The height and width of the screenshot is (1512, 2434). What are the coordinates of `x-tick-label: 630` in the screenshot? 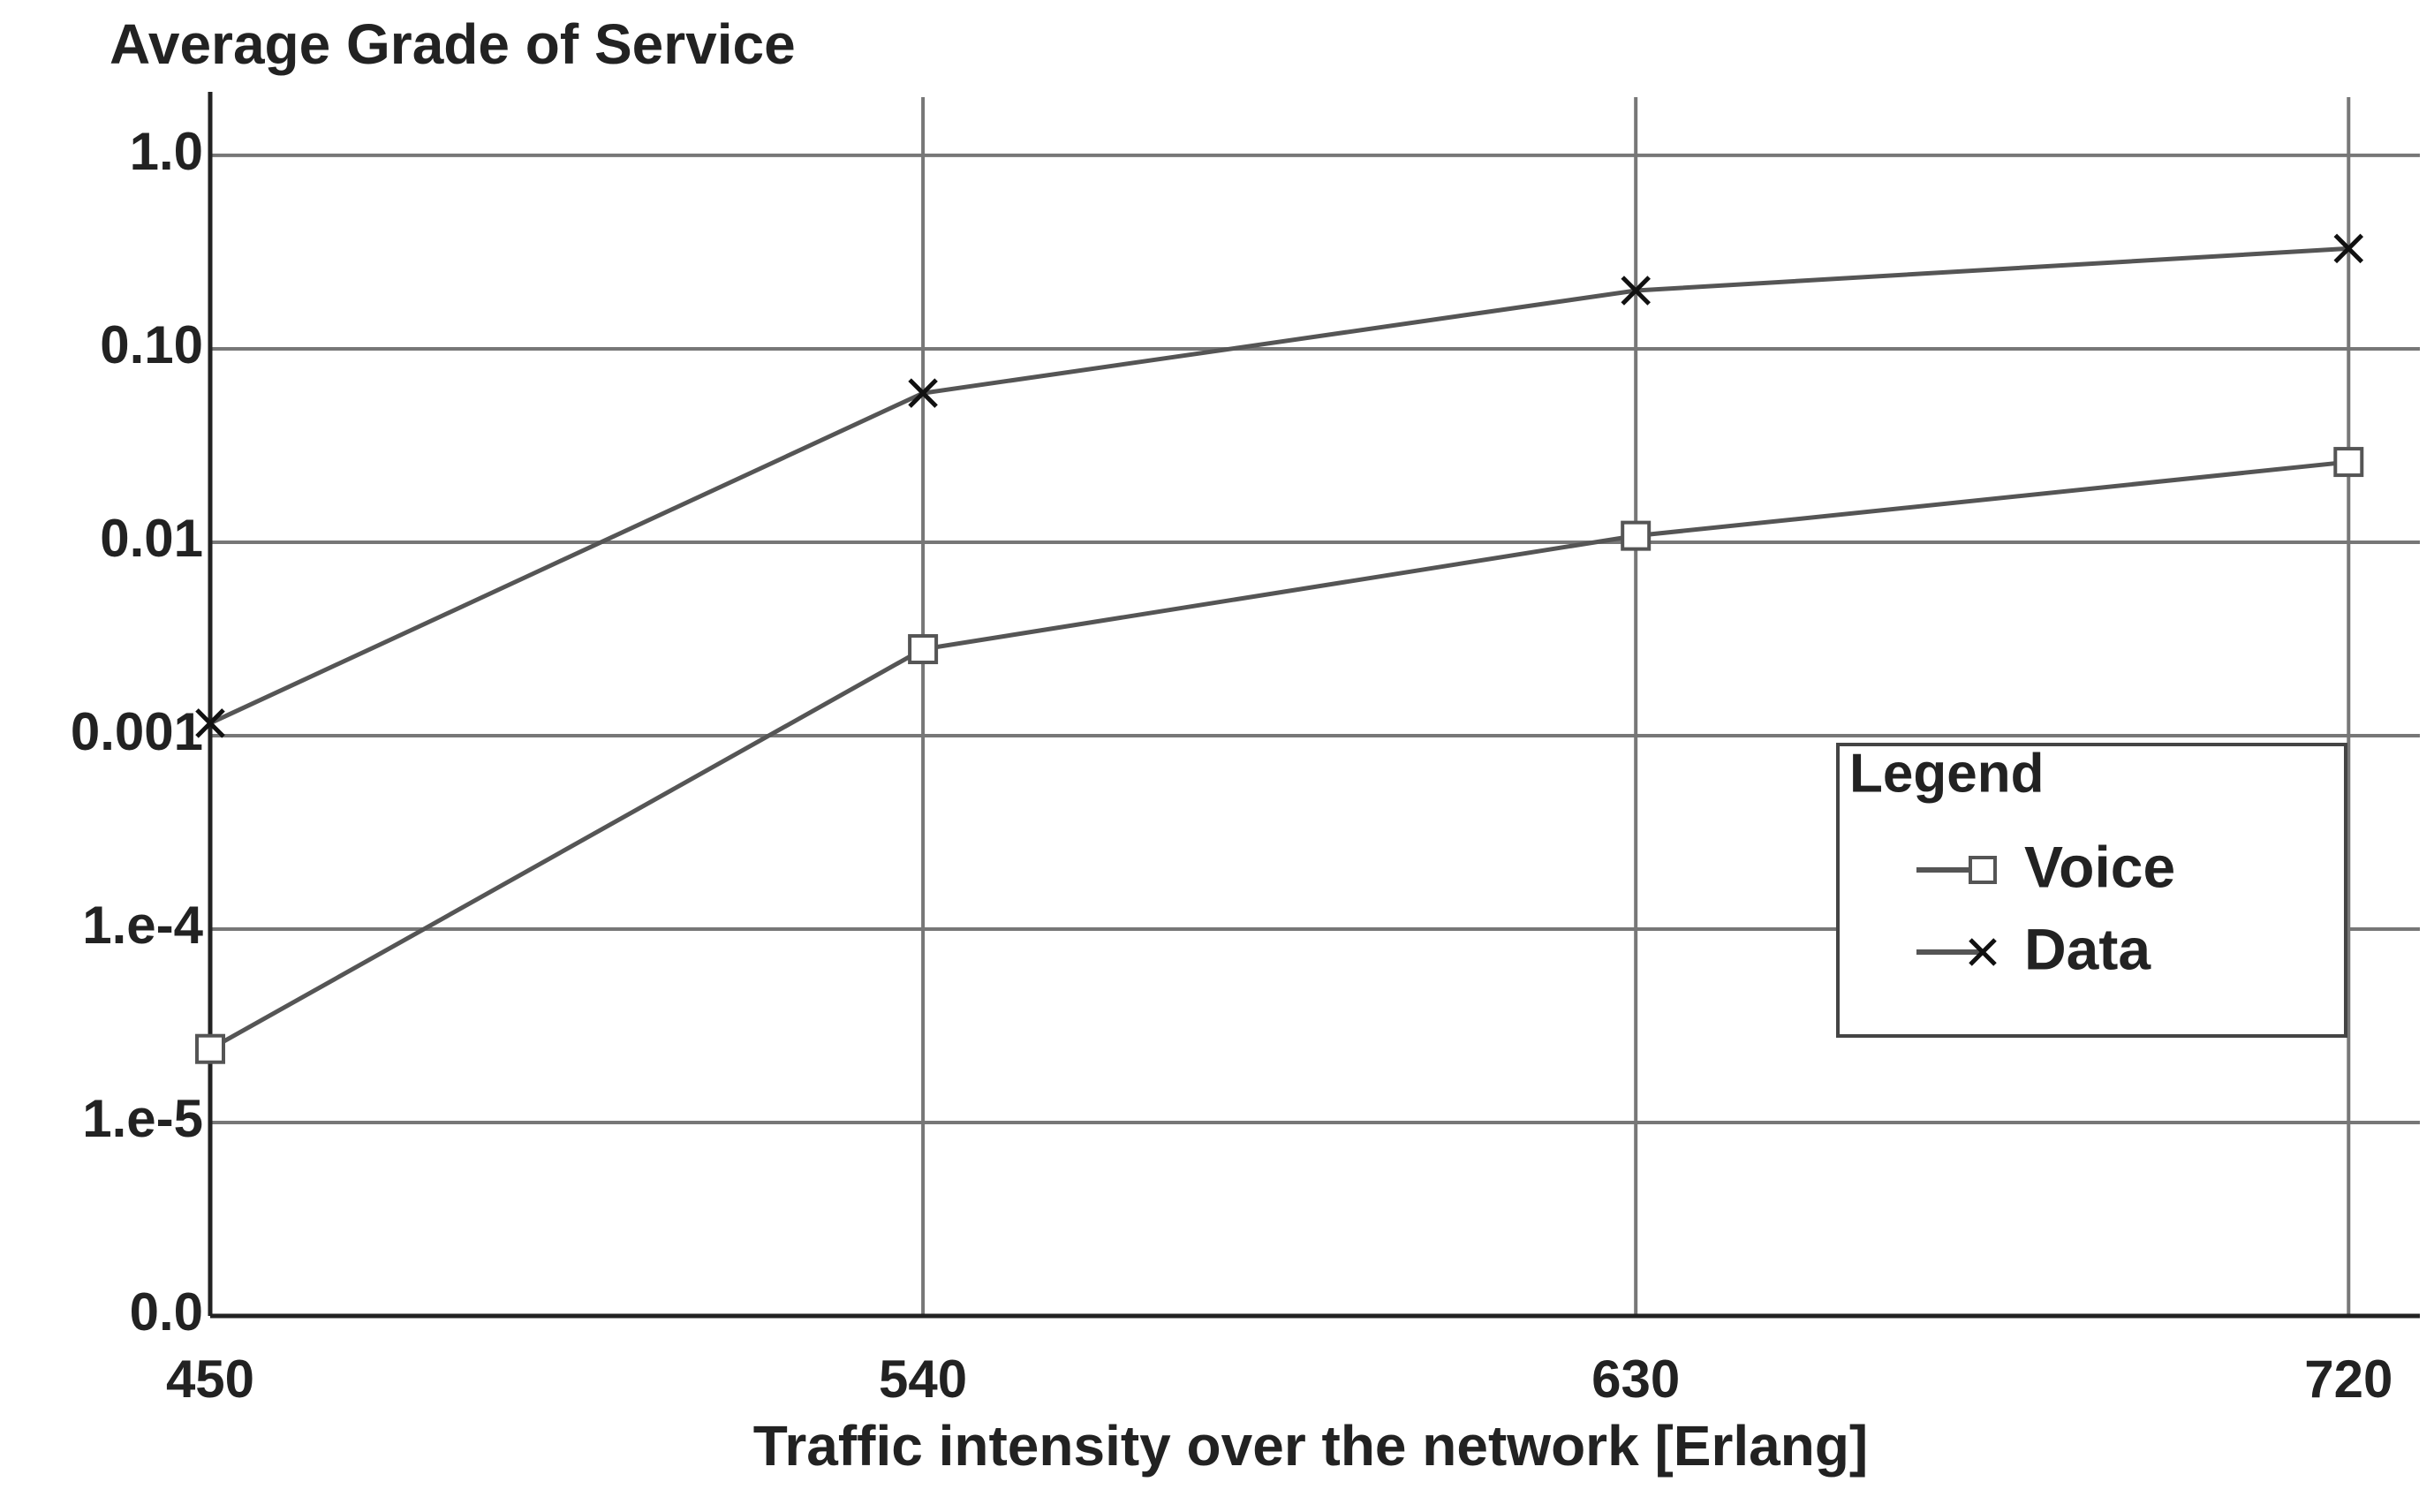 It's located at (1636, 1379).